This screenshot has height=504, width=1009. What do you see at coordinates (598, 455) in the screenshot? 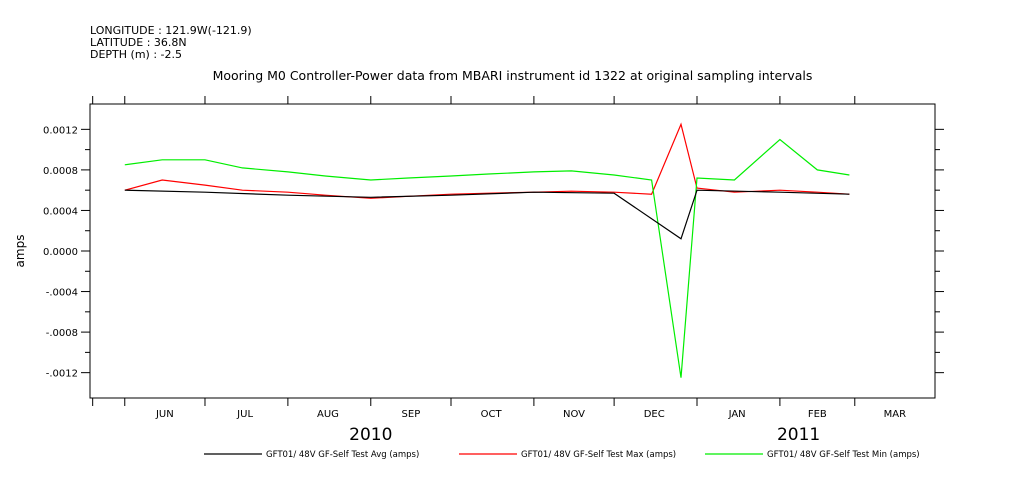
I see `legend-entry: GFT01/ 48V GF-Self Test Max (amps)` at bounding box center [598, 455].